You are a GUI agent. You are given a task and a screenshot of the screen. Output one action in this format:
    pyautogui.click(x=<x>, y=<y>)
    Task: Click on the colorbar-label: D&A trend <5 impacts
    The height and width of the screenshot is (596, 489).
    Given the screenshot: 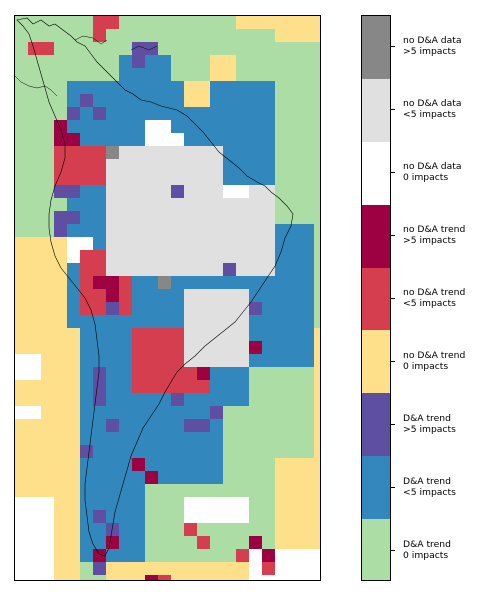 What is the action you would take?
    pyautogui.click(x=429, y=486)
    